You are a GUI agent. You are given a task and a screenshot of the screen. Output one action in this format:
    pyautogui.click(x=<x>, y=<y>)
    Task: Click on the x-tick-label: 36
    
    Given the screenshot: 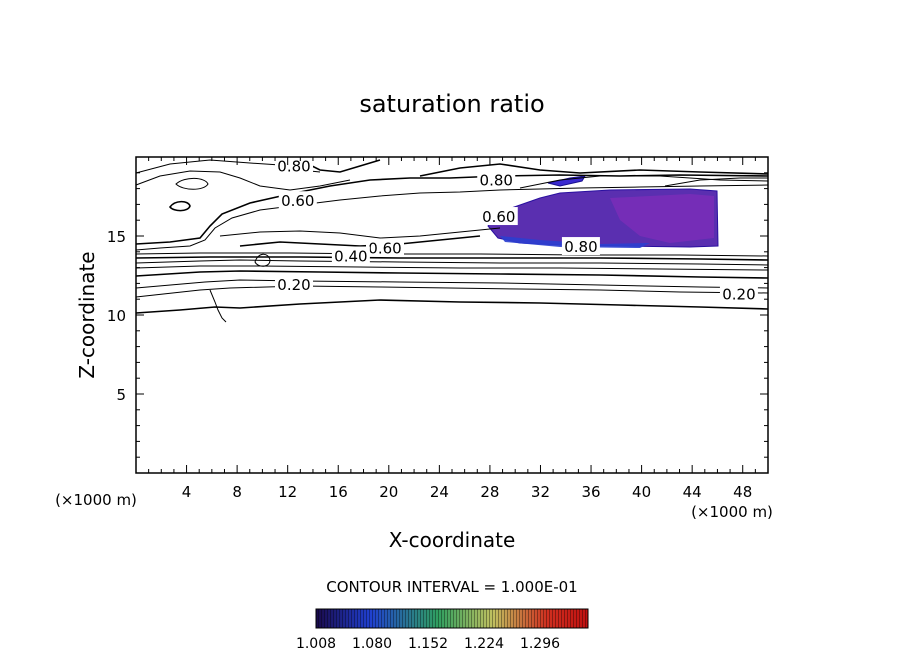 What is the action you would take?
    pyautogui.click(x=590, y=492)
    